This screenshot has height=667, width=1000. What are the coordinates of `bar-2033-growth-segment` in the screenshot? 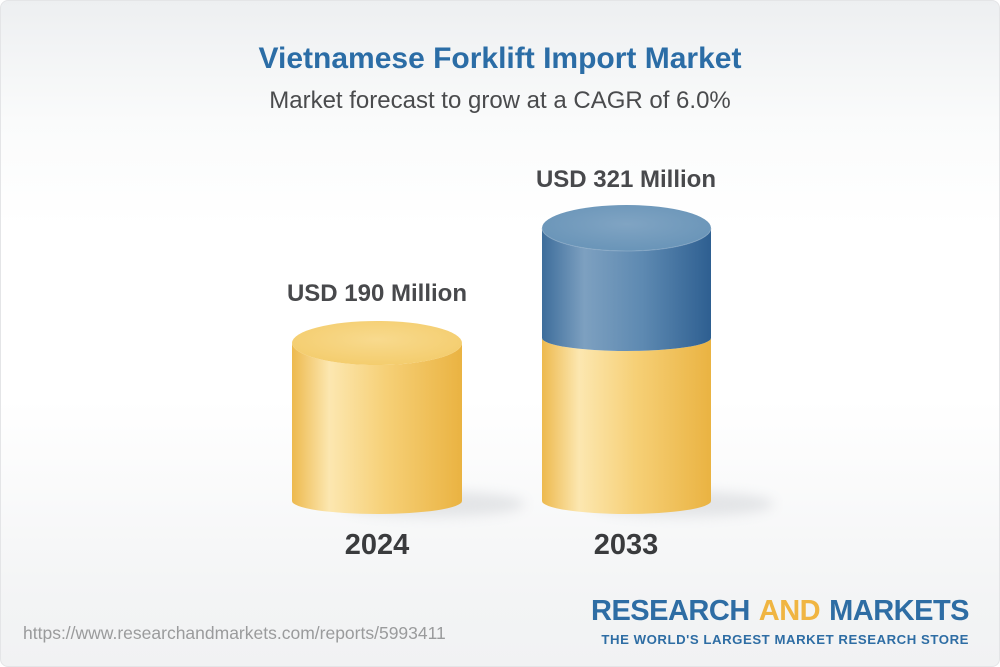 It's located at (626, 289).